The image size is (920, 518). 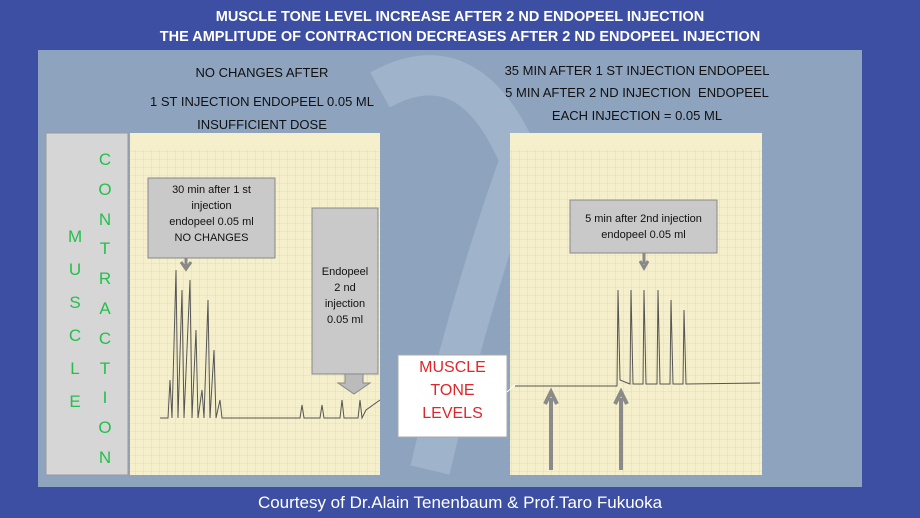 What do you see at coordinates (452, 390) in the screenshot?
I see `box-text: TONE` at bounding box center [452, 390].